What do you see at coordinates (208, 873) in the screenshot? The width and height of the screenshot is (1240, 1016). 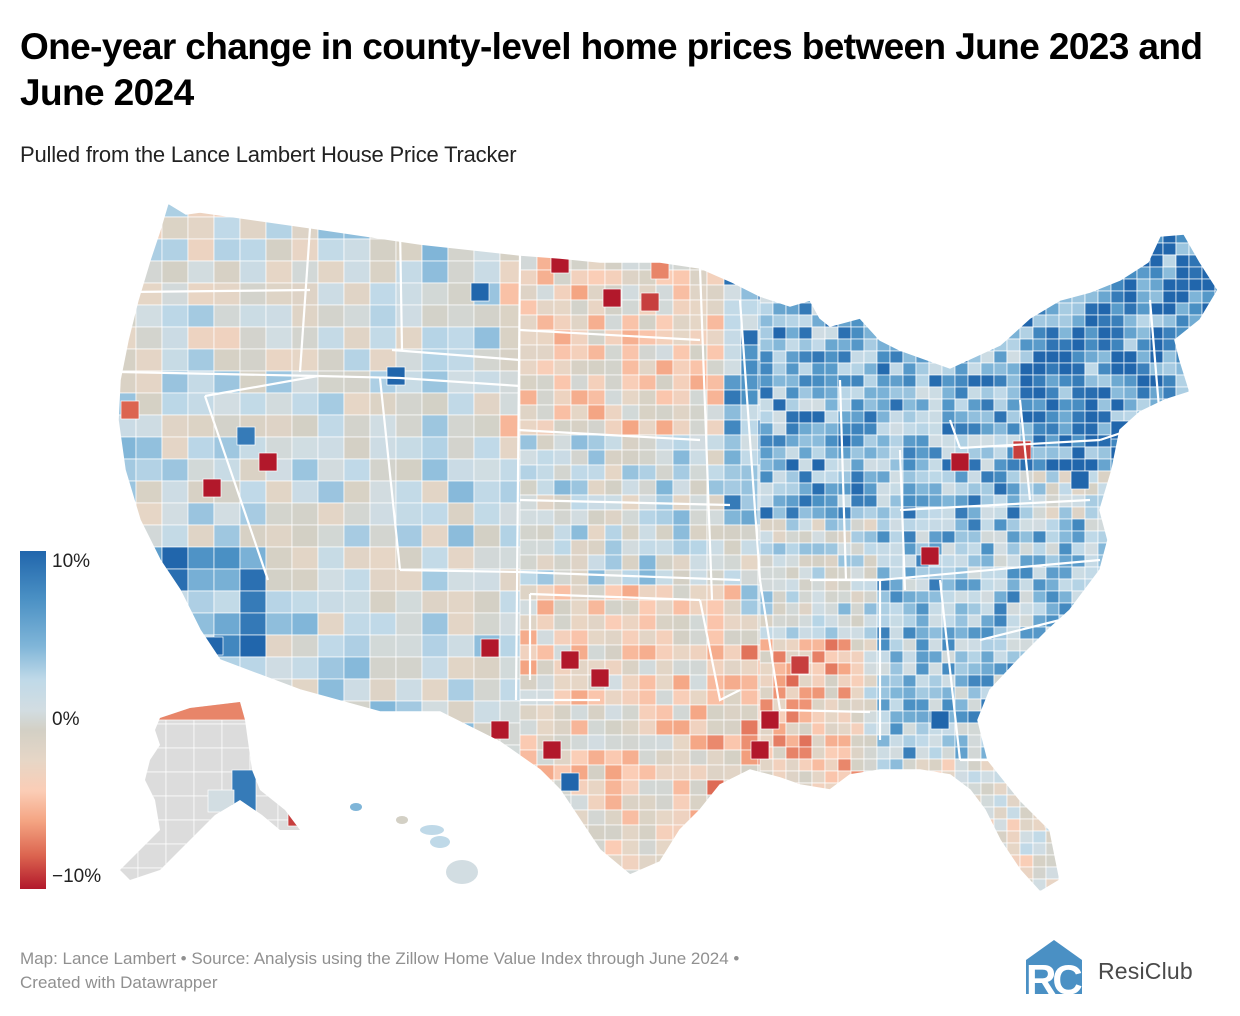 I see `borough-cell` at bounding box center [208, 873].